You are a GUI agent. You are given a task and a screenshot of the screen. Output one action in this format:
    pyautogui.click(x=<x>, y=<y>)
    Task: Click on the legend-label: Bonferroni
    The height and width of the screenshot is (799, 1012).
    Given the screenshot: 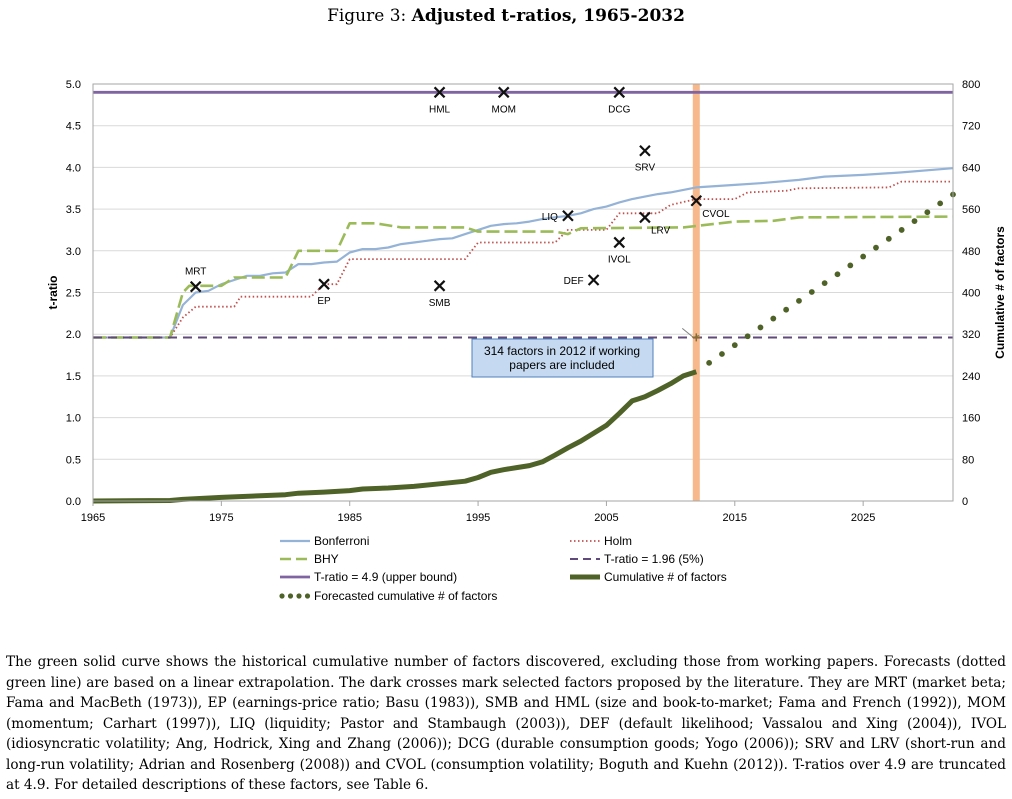 What is the action you would take?
    pyautogui.click(x=341, y=541)
    